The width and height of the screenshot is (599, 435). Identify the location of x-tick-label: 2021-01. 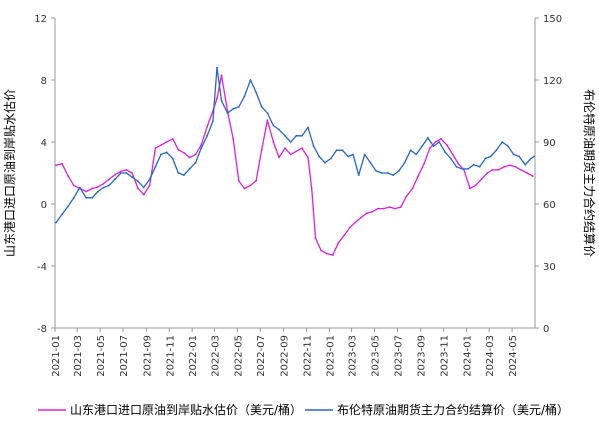
(56, 356).